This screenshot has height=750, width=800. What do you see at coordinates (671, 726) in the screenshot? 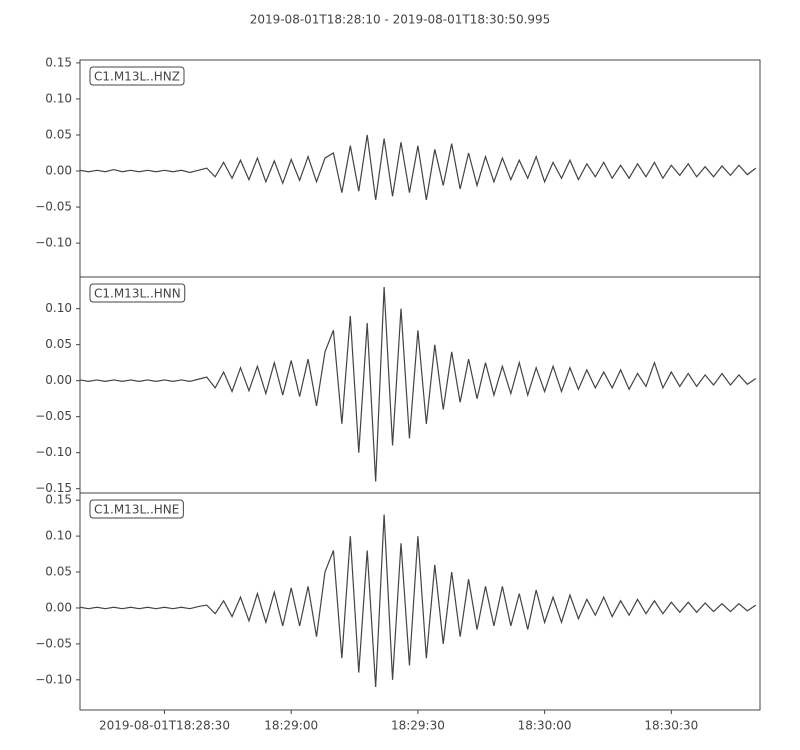
I see `x-tick-label: 18:30:30` at bounding box center [671, 726].